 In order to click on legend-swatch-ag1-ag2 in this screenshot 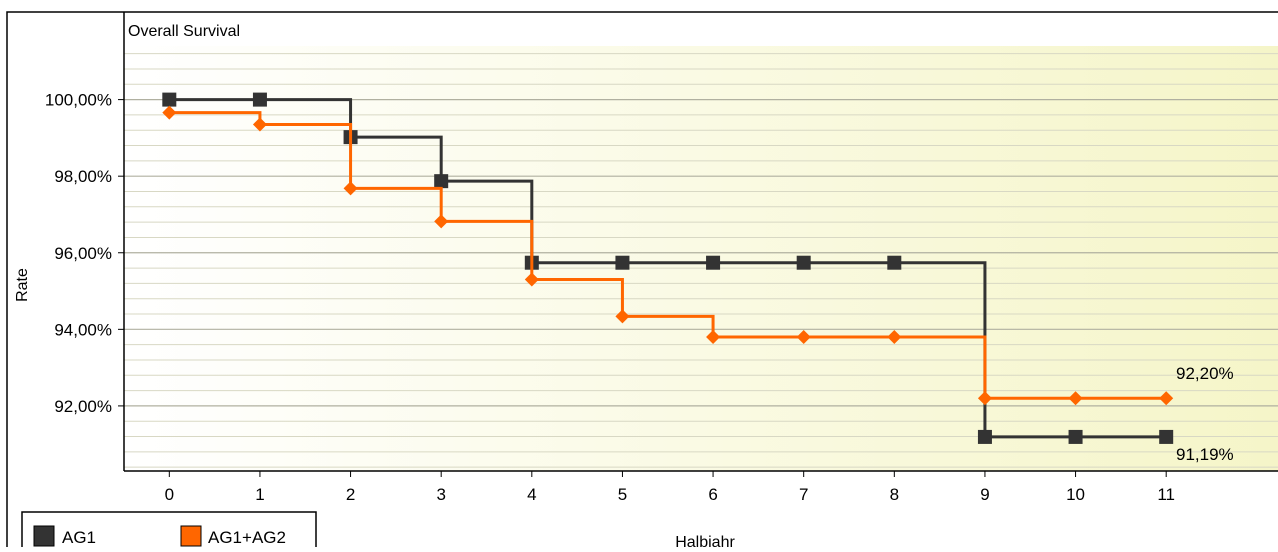, I will do `click(191, 536)`.